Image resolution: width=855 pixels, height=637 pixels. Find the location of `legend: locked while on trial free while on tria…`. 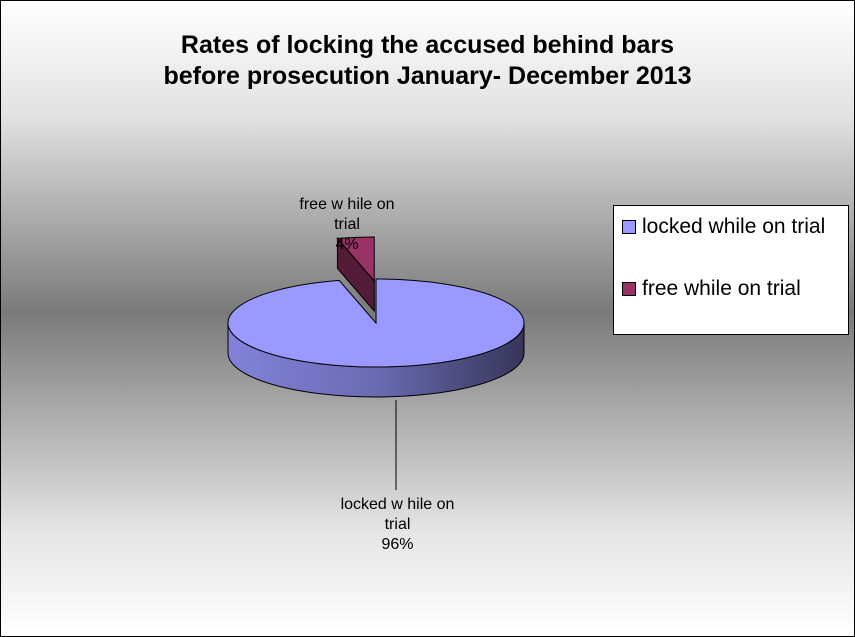

legend: locked while on trial free while on tria… is located at coordinates (731, 270).